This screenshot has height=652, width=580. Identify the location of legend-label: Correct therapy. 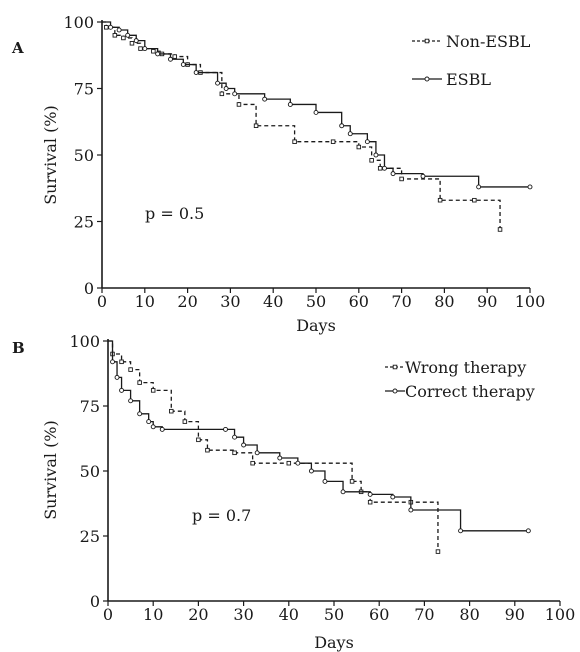
(470, 391).